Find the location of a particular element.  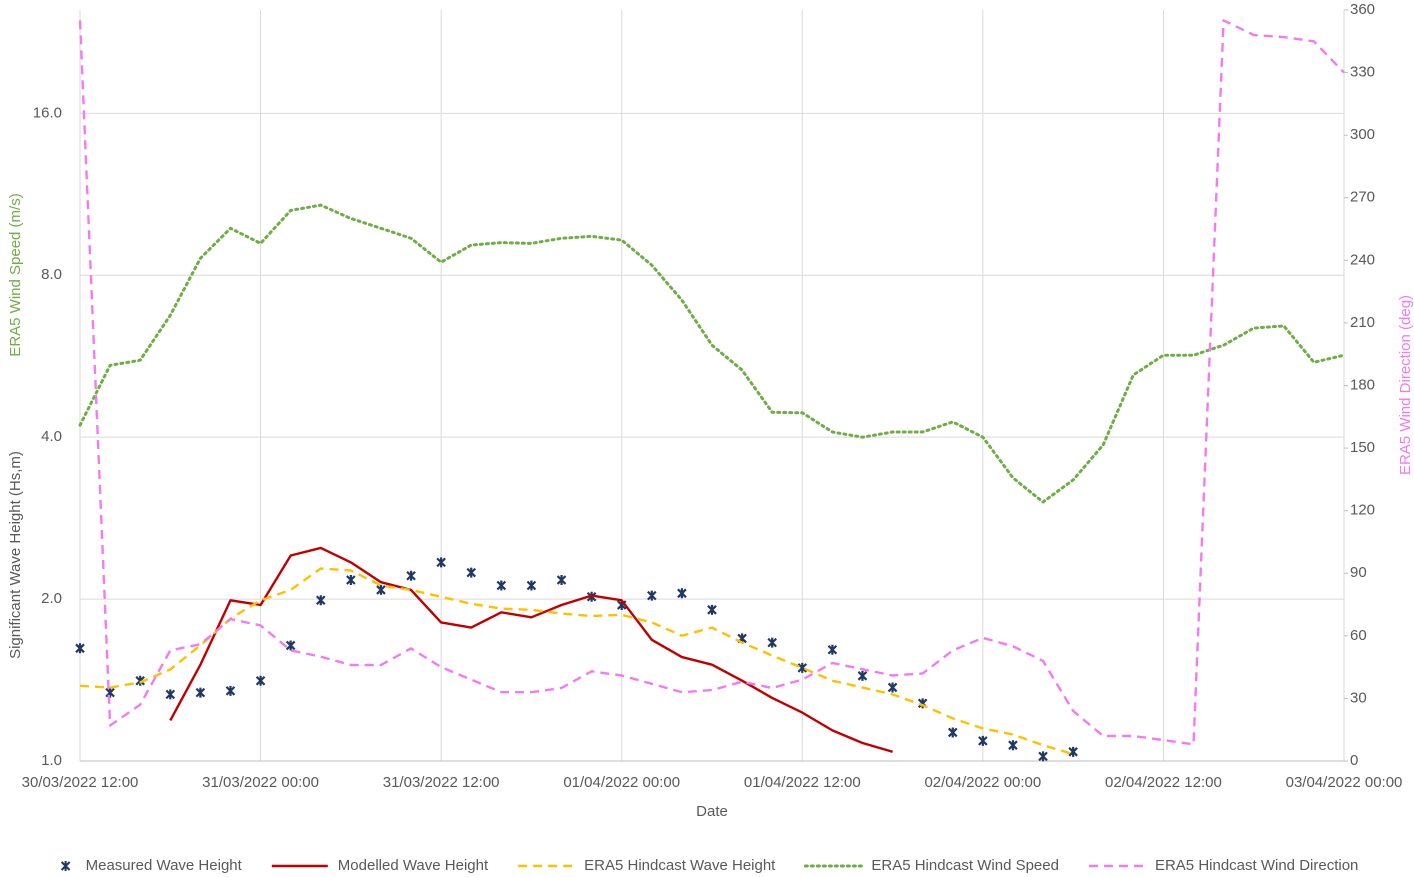

x-axis-title: Date is located at coordinates (712, 811).